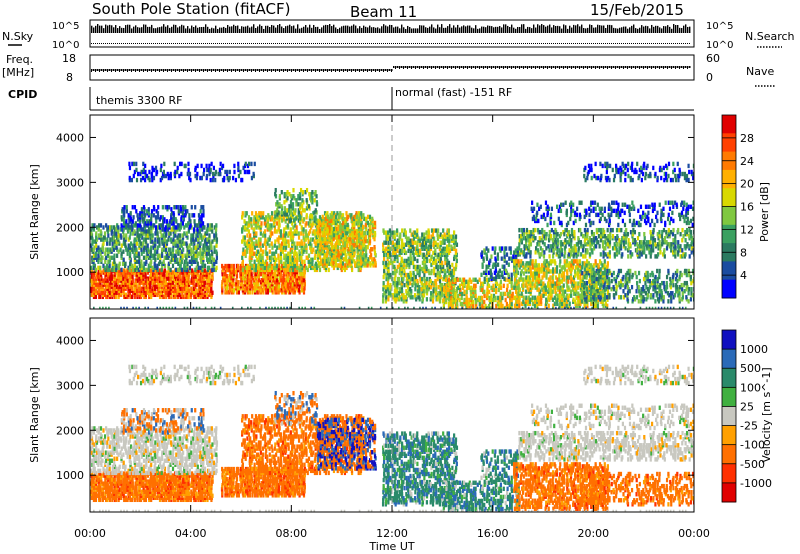 This screenshot has width=800, height=554. I want to click on cpid-label: CPID, so click(22, 94).